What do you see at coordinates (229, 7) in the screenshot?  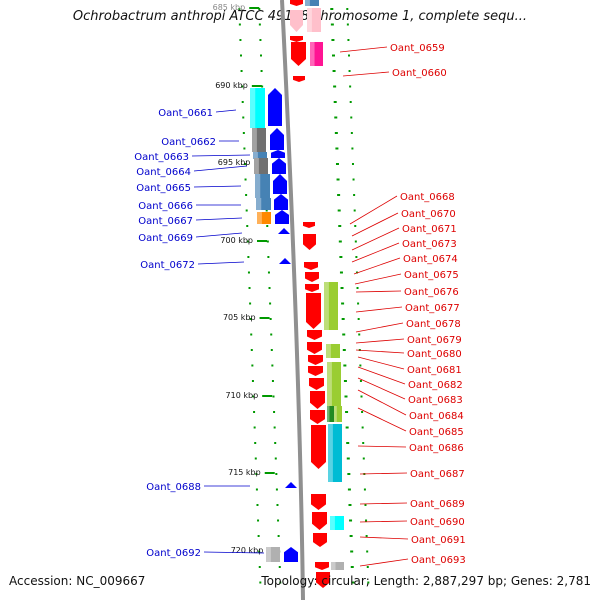 I see `scale-label: 685 kbp` at bounding box center [229, 7].